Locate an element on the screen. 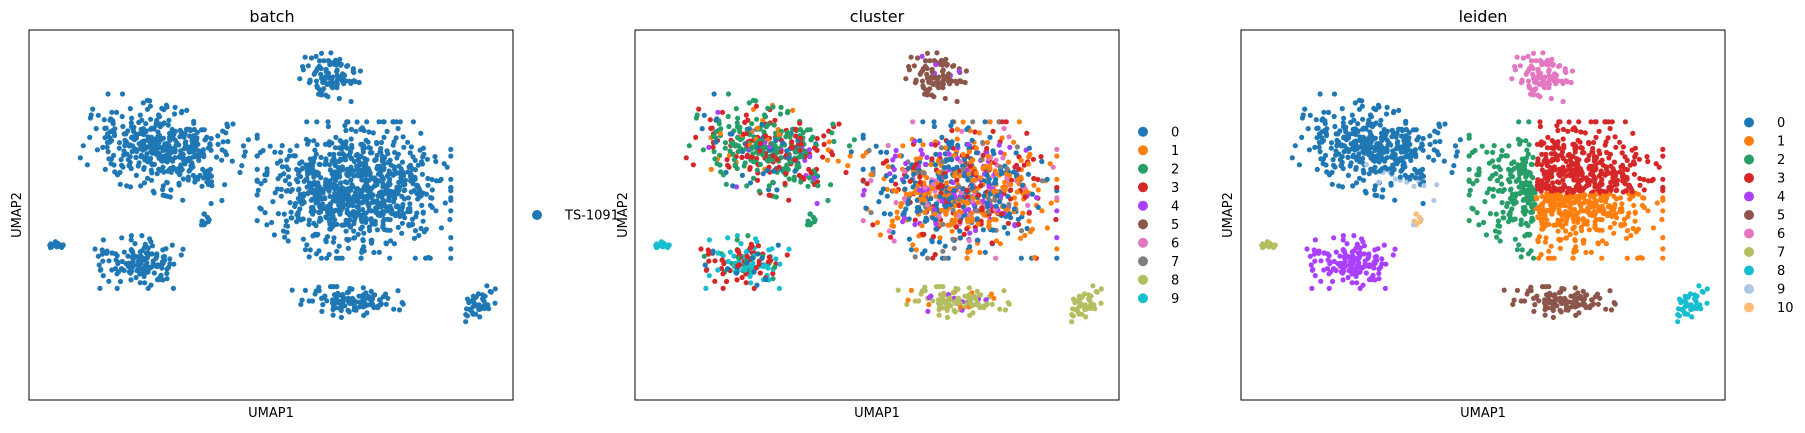 The height and width of the screenshot is (433, 1805). legend-marker is located at coordinates (1143, 131).